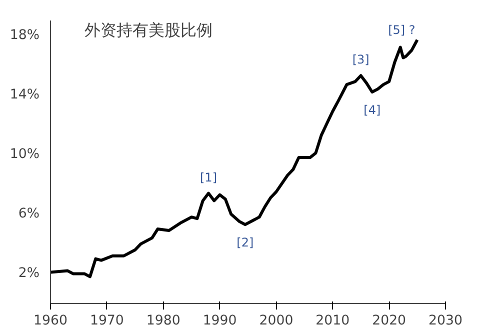  Describe the element at coordinates (107, 321) in the screenshot. I see `x-tick-label: 1970` at that location.